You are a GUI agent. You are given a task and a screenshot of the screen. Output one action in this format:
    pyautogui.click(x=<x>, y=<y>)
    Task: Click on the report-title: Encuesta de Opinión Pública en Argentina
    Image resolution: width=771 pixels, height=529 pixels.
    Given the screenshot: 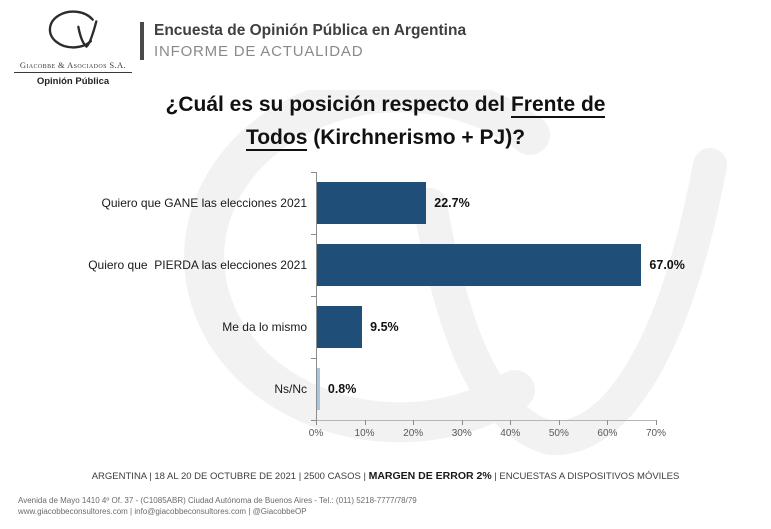 What is the action you would take?
    pyautogui.click(x=310, y=30)
    